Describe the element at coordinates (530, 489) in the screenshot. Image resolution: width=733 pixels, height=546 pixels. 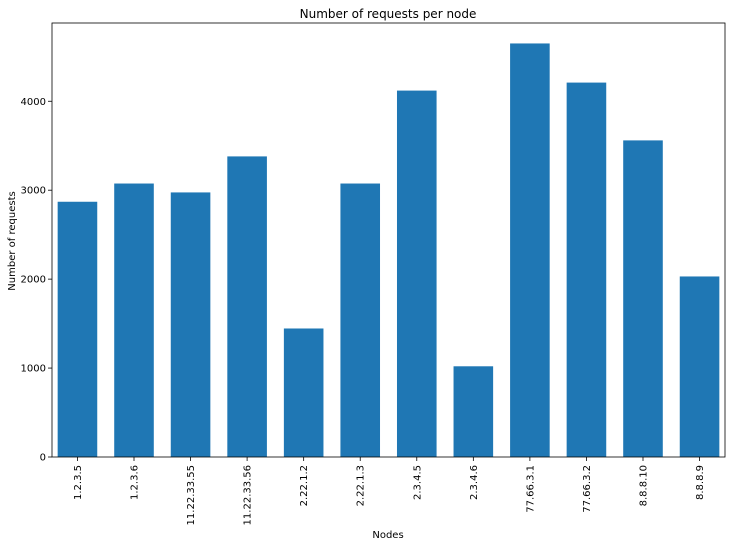
I see `x-tick-label: 77.66.3.1` at that location.